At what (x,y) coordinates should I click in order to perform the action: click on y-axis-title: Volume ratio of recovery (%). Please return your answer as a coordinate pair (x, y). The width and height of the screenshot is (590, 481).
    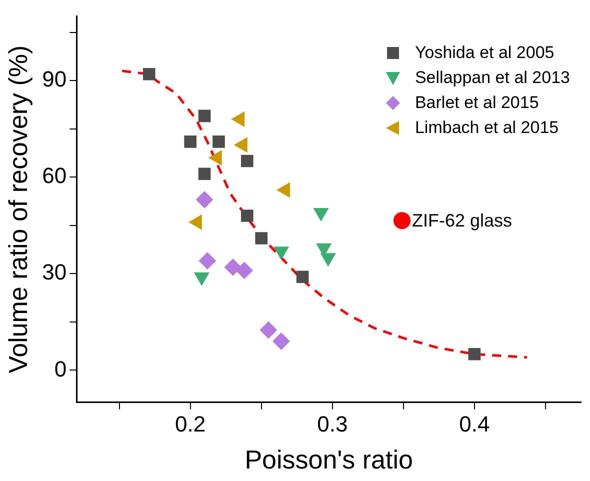
    Looking at the image, I should click on (17, 209).